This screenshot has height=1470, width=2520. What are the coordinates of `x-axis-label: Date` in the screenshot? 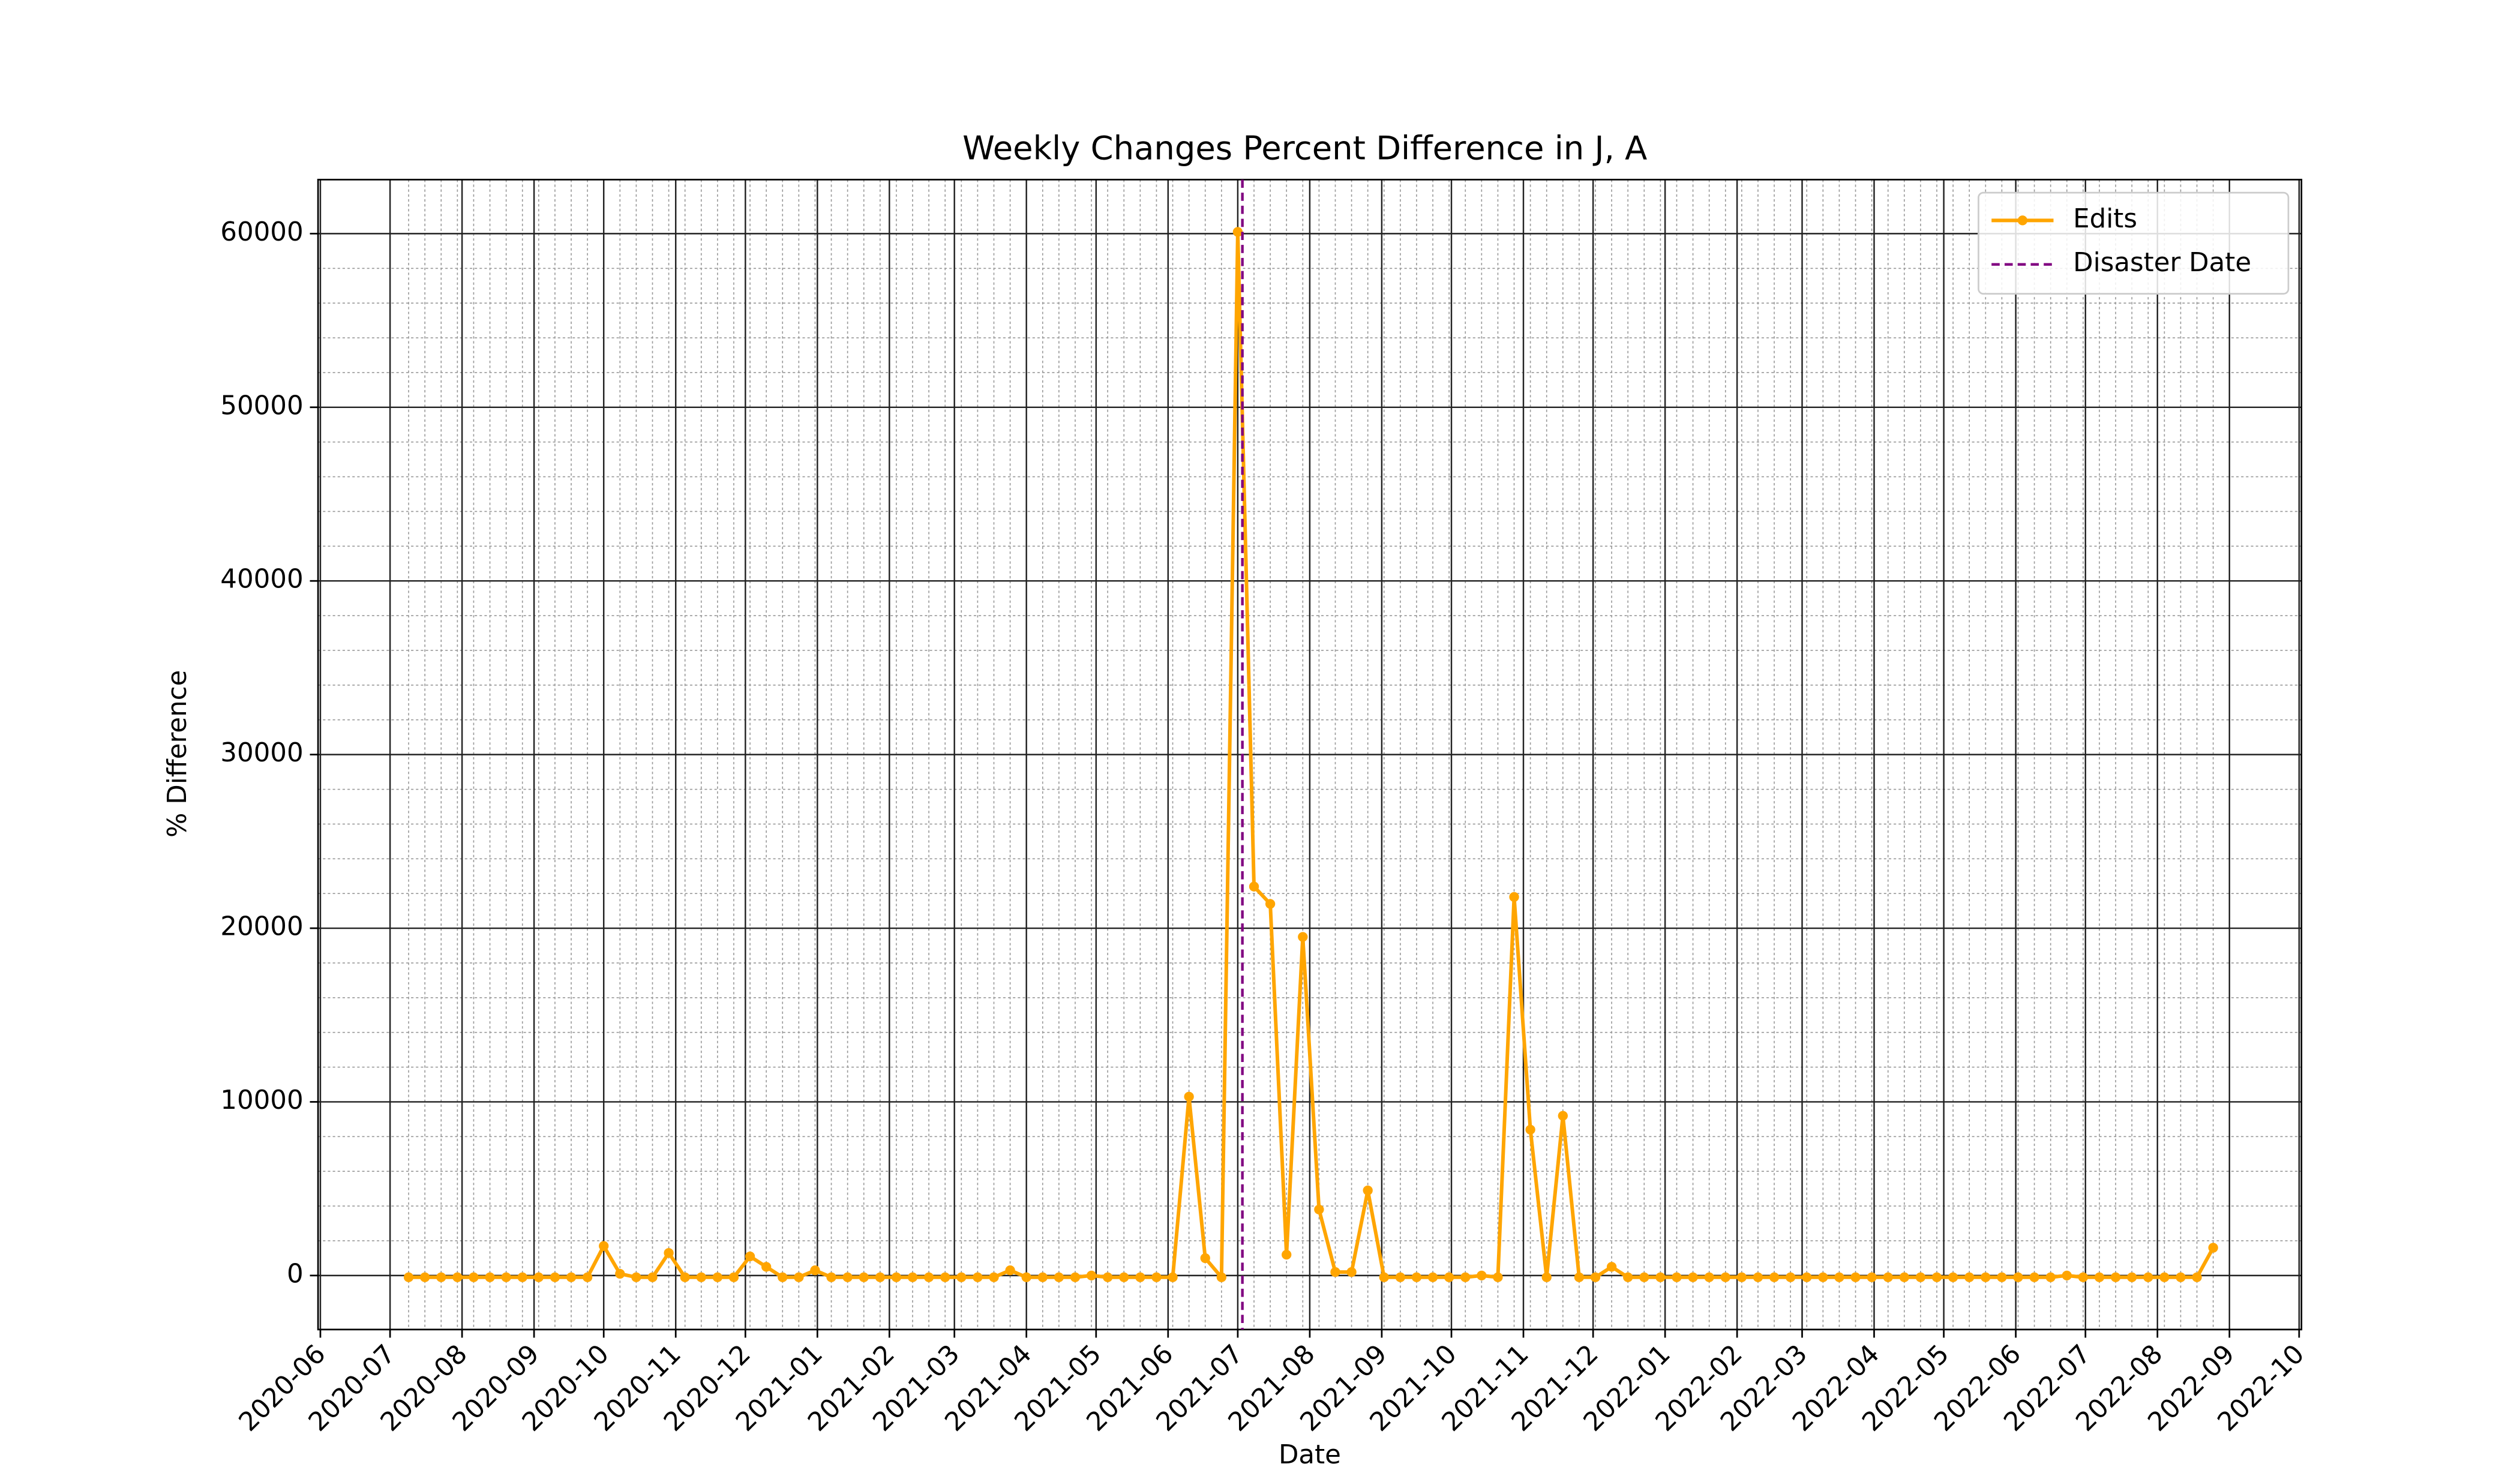 It's located at (1310, 1455).